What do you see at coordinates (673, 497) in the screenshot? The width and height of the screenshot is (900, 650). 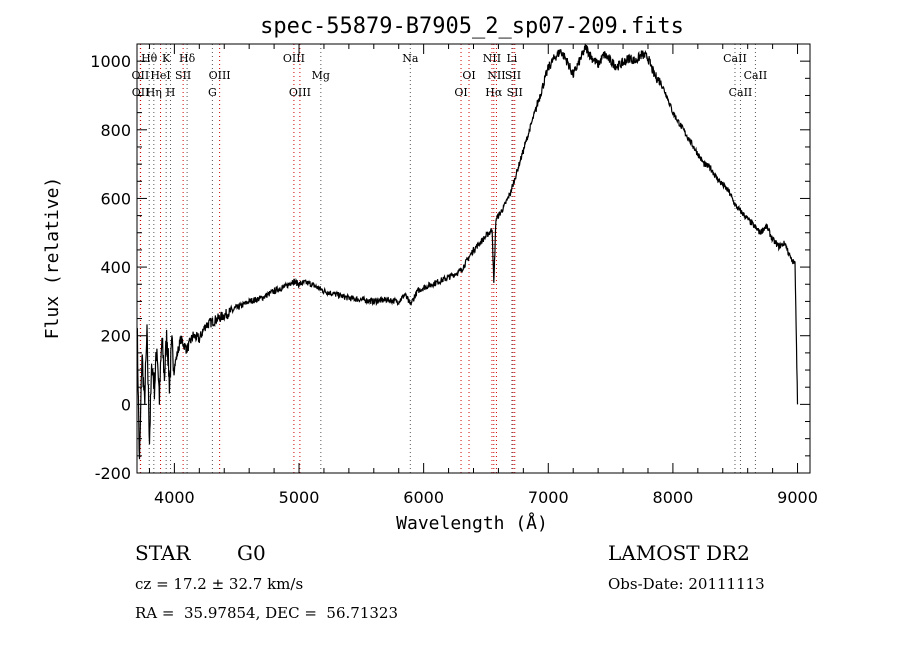 I see `x-tick-label: 8000` at bounding box center [673, 497].